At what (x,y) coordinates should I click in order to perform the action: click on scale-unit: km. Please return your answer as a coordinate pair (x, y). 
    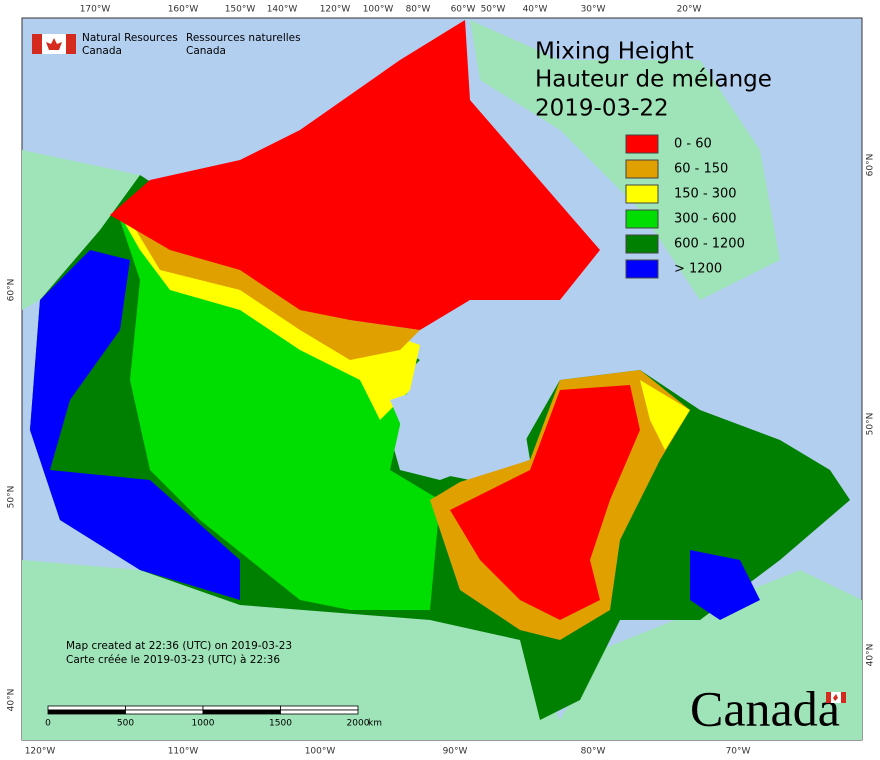
    Looking at the image, I should click on (375, 724).